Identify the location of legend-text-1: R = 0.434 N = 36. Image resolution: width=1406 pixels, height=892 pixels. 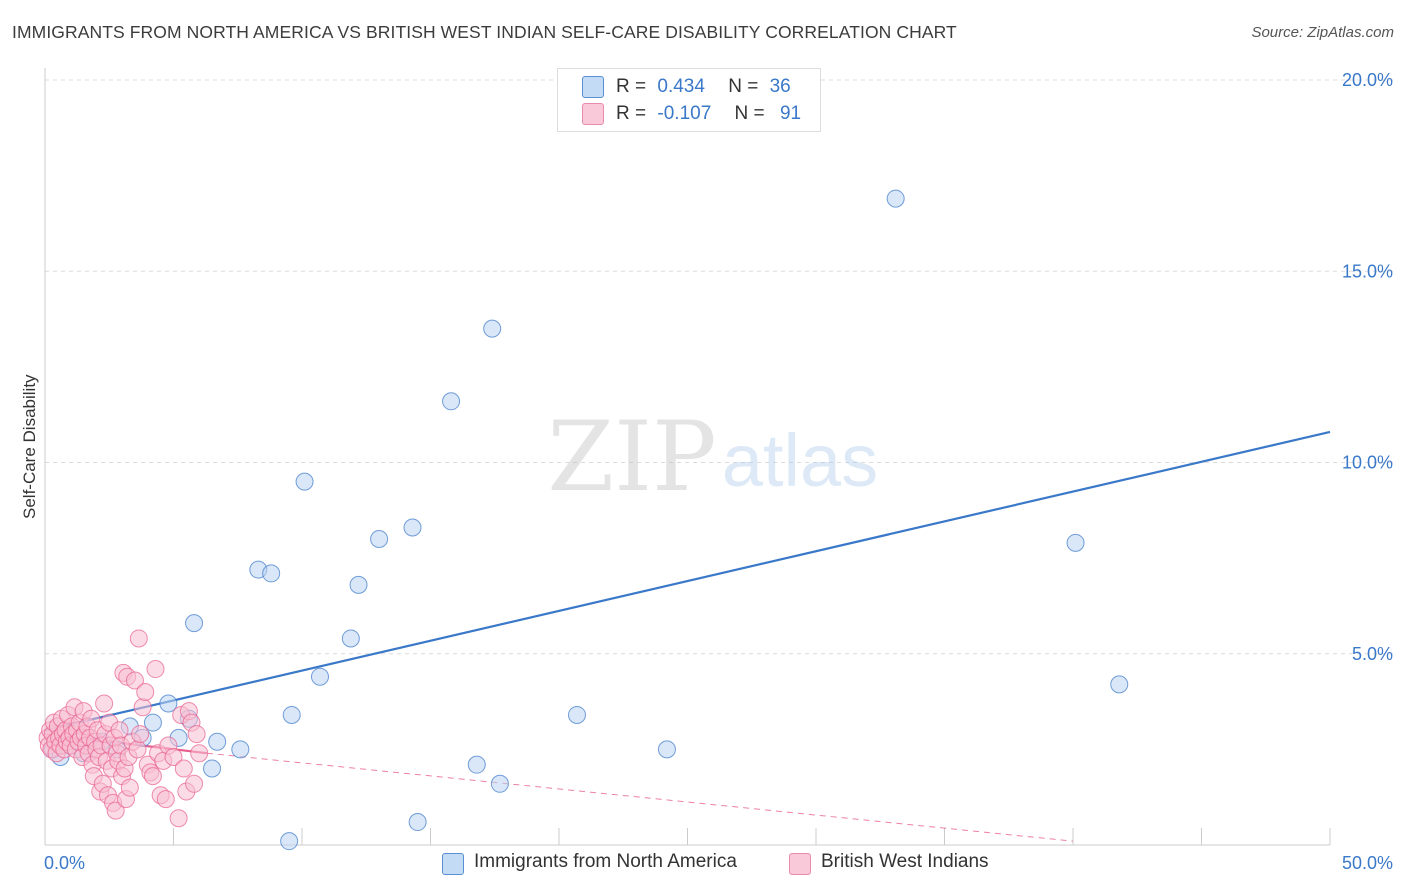
(703, 87).